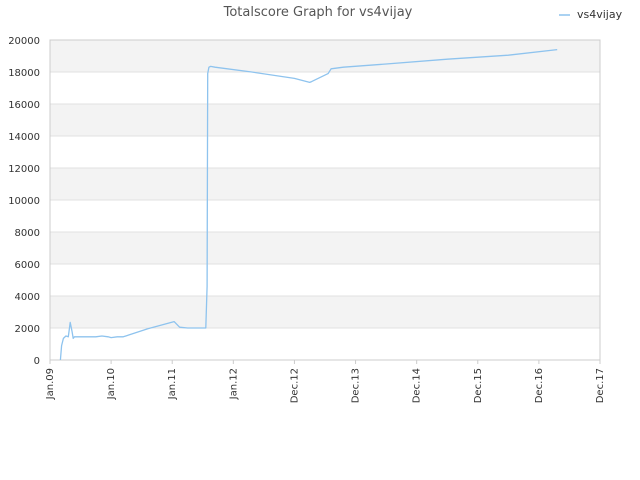 This screenshot has height=480, width=640. I want to click on y-tick-label: 14000, so click(24, 137).